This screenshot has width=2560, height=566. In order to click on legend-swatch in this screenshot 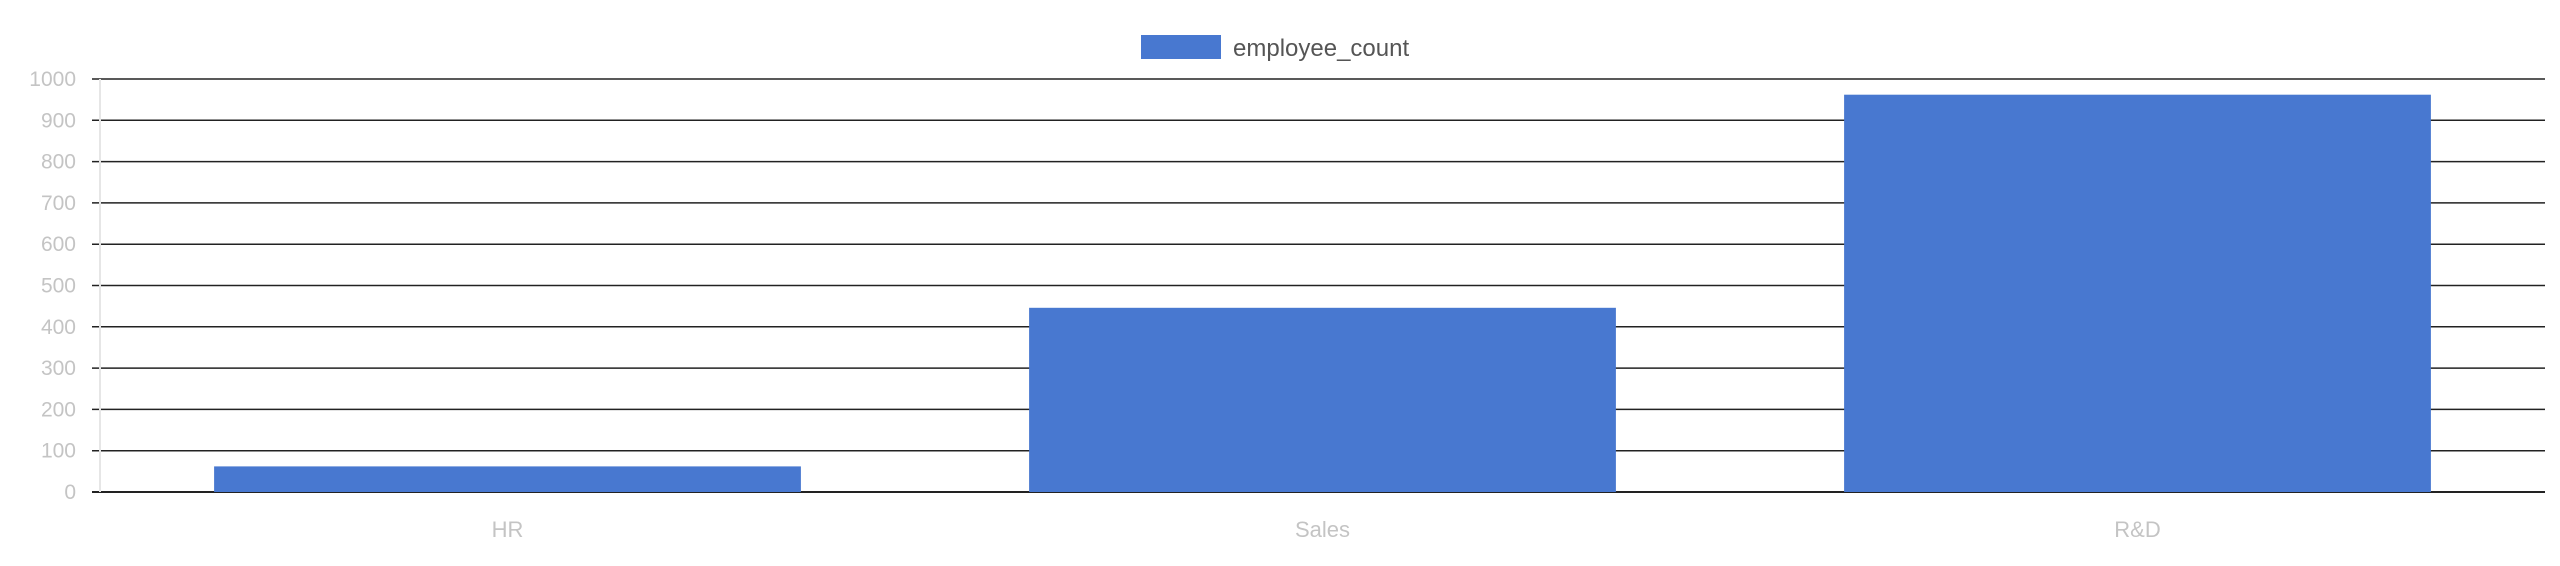, I will do `click(1181, 47)`.